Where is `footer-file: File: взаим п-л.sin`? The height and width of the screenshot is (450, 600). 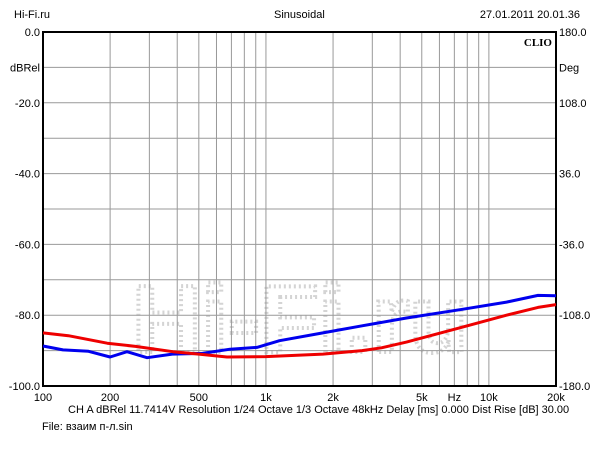 footer-file: File: взаим п-л.sin is located at coordinates (87, 427).